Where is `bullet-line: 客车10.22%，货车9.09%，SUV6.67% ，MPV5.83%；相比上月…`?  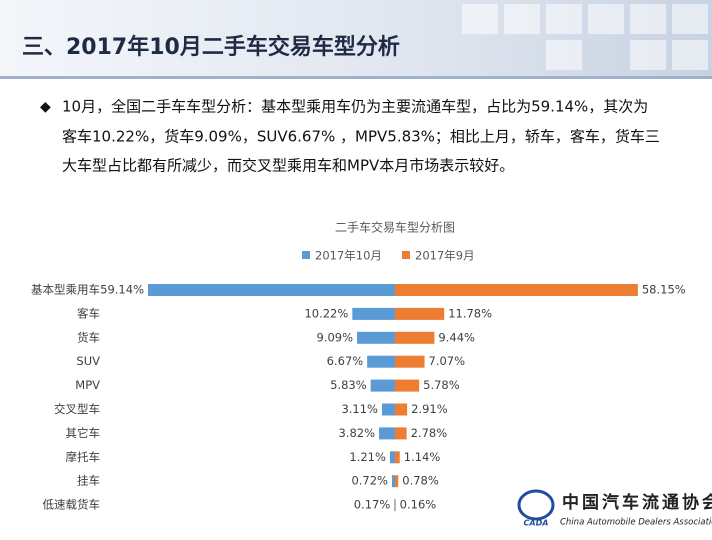 bullet-line: 客车10.22%，货车9.09%，SUV6.67% ，MPV5.83%；相比上月… is located at coordinates (361, 137).